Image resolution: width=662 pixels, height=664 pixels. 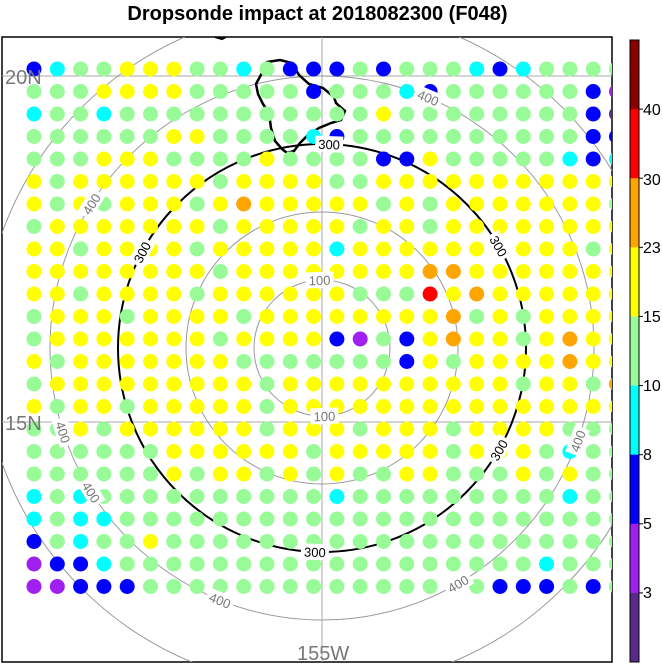 I want to click on ring-label-100: 100, so click(x=324, y=416).